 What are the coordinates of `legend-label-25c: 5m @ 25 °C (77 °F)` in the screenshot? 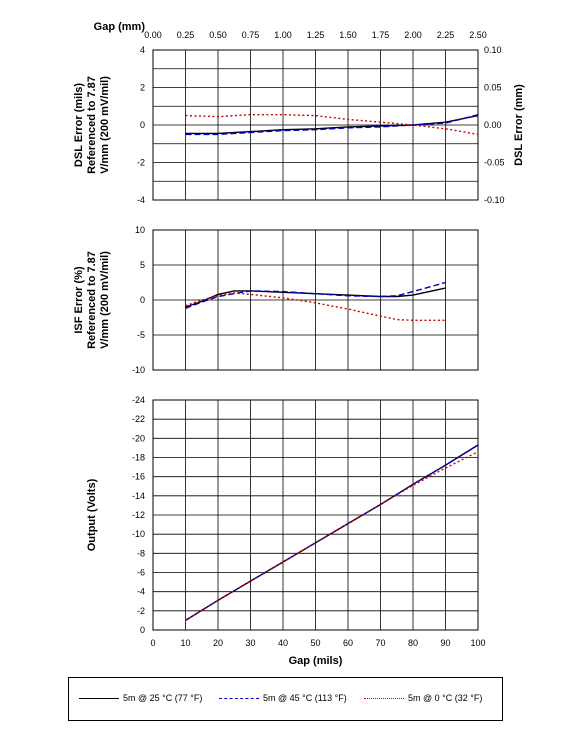 It's located at (163, 698).